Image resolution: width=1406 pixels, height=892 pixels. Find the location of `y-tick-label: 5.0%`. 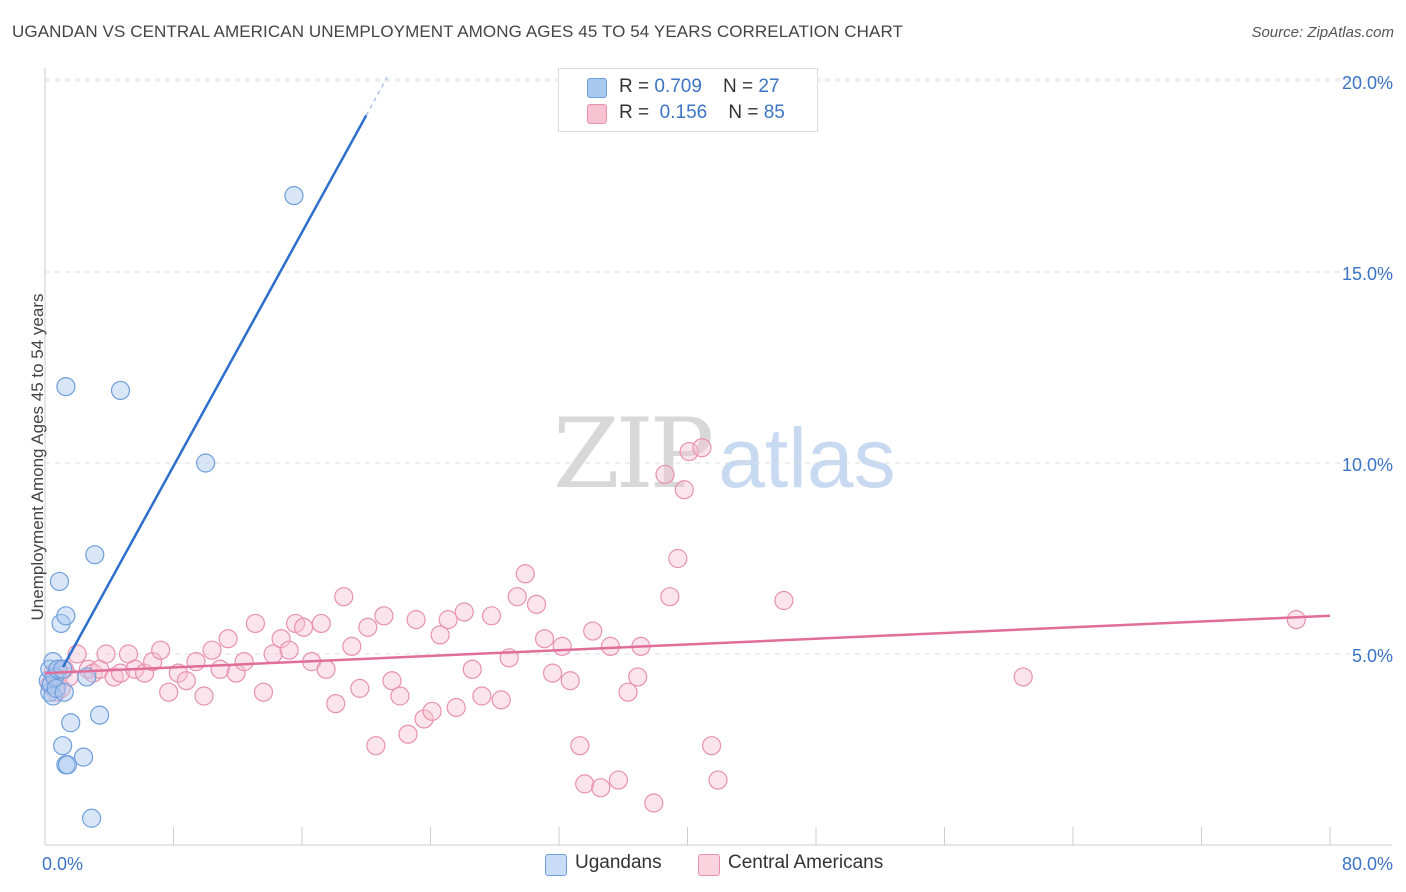

y-tick-label: 5.0% is located at coordinates (1372, 656).